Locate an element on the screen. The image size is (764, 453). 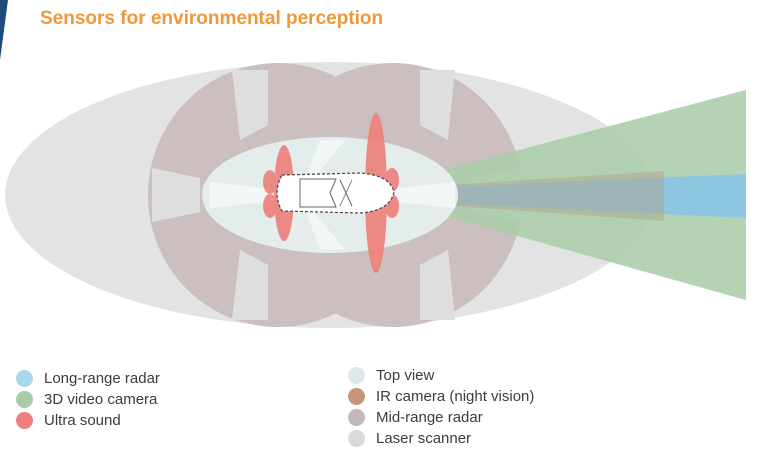
long-range-radar-beam is located at coordinates (559, 196).